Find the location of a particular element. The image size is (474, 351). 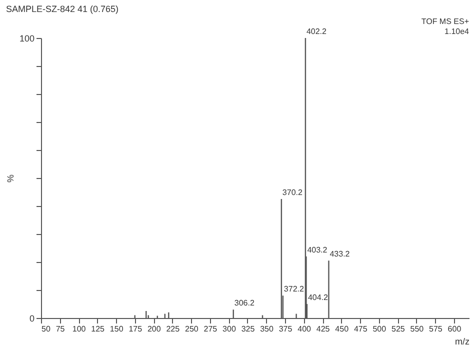

annotation: 306.2 is located at coordinates (244, 303).